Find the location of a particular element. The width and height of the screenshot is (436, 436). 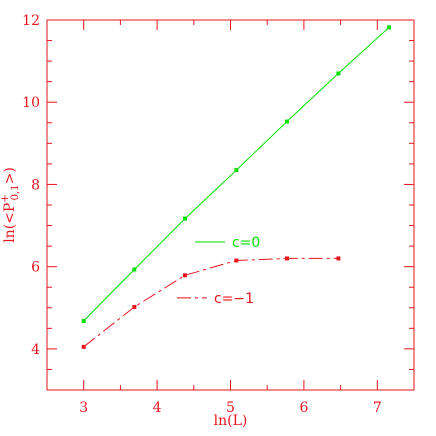

x-tick-label: 5 is located at coordinates (230, 408).